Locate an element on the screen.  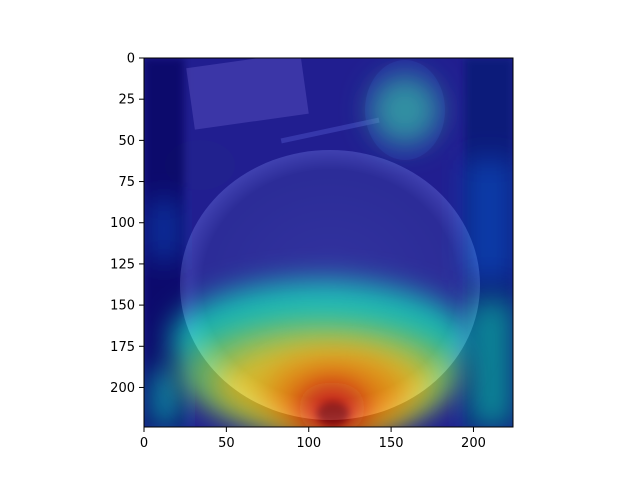
y-tick-label: 0 is located at coordinates (131, 59).